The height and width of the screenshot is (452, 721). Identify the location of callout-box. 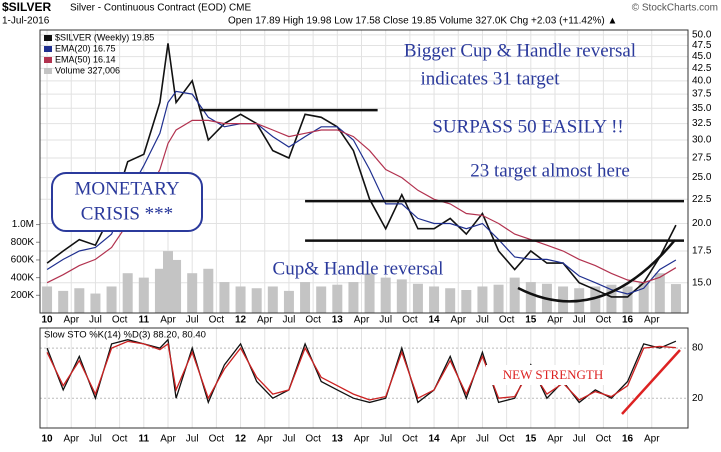
(127, 202).